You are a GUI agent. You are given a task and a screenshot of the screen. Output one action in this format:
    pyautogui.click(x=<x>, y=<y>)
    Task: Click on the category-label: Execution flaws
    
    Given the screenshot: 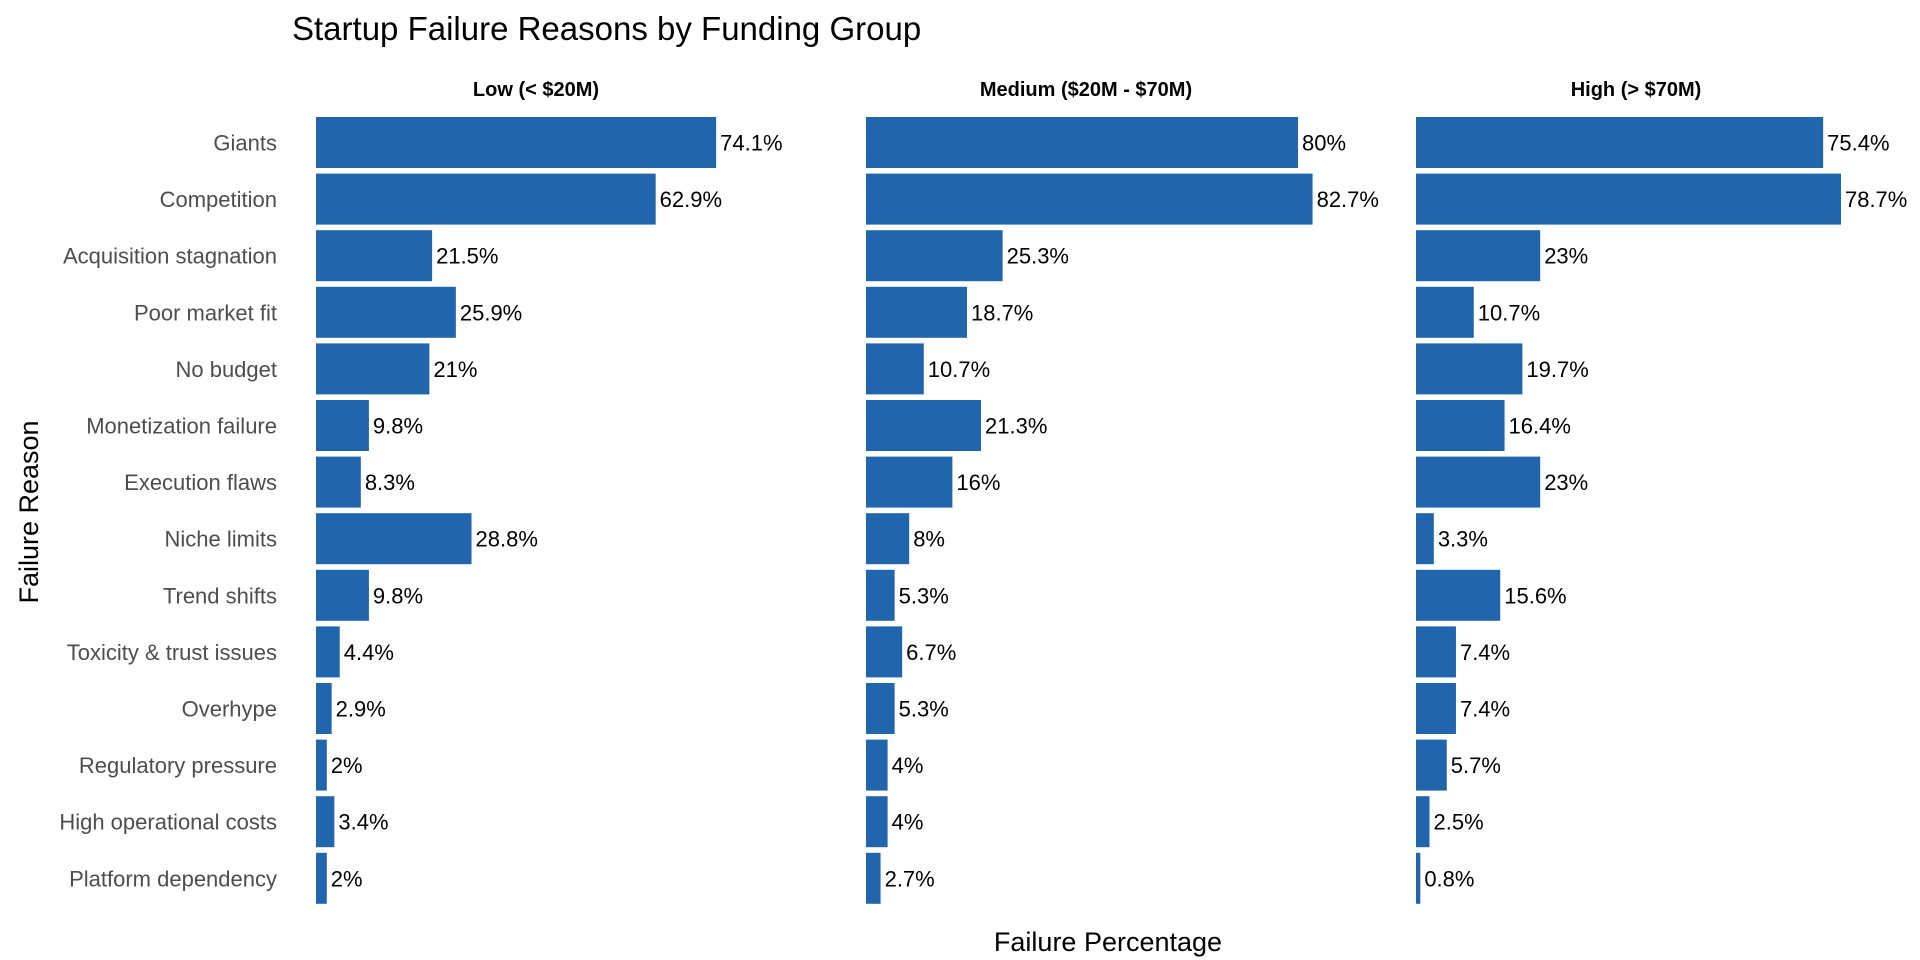 What is the action you would take?
    pyautogui.click(x=200, y=482)
    